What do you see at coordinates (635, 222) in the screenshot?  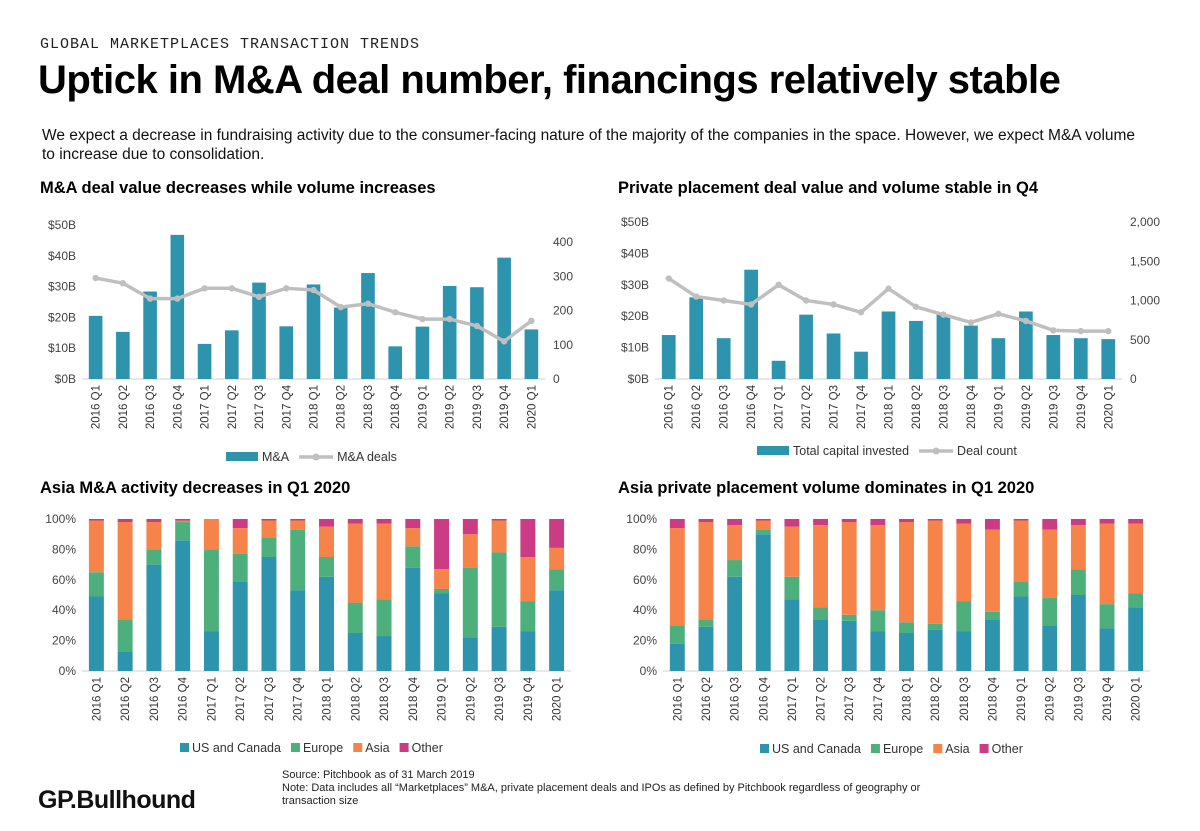 I see `y-left-tick-label: $50B` at bounding box center [635, 222].